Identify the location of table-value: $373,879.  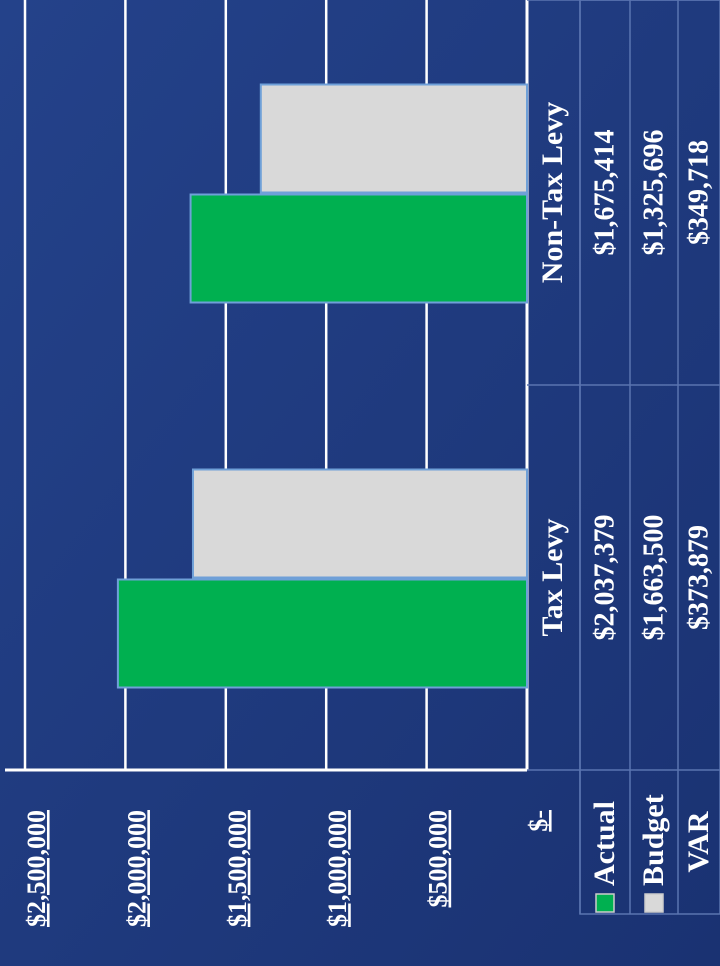
(698, 577).